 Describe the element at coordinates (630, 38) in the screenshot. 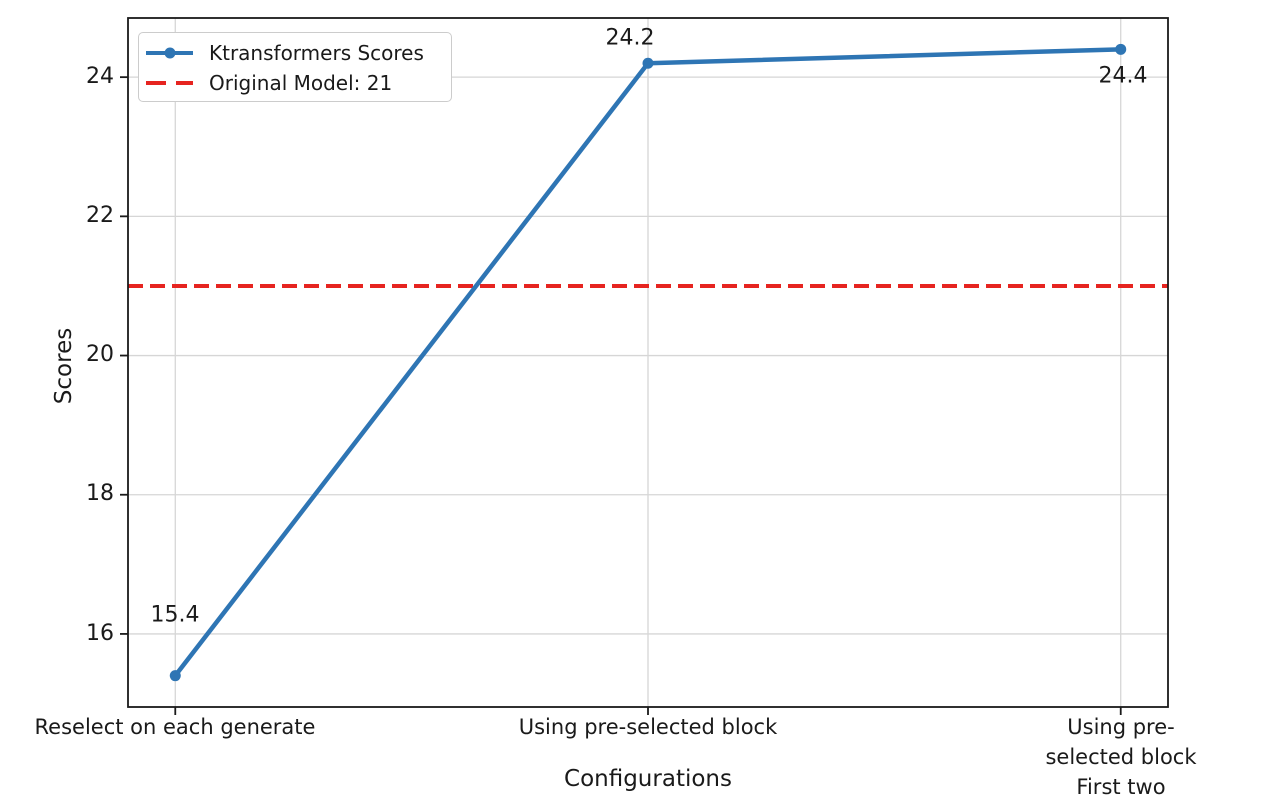

I see `data-label-point-2: 24.2` at that location.